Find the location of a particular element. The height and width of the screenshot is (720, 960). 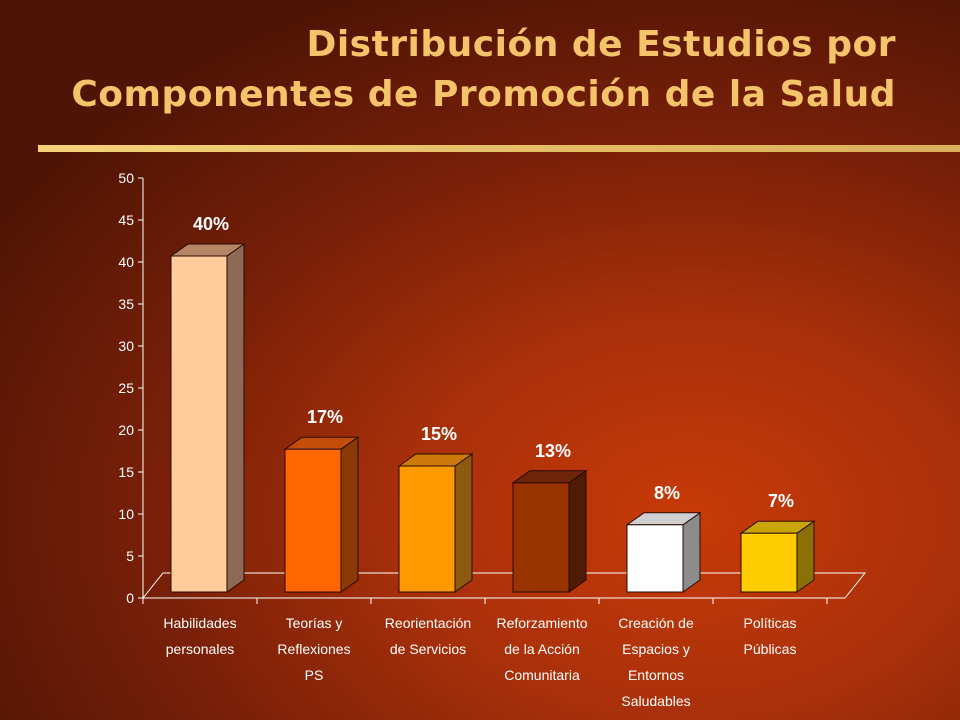

title-line-2: Componentes de Promoción de la Salud is located at coordinates (483, 94).